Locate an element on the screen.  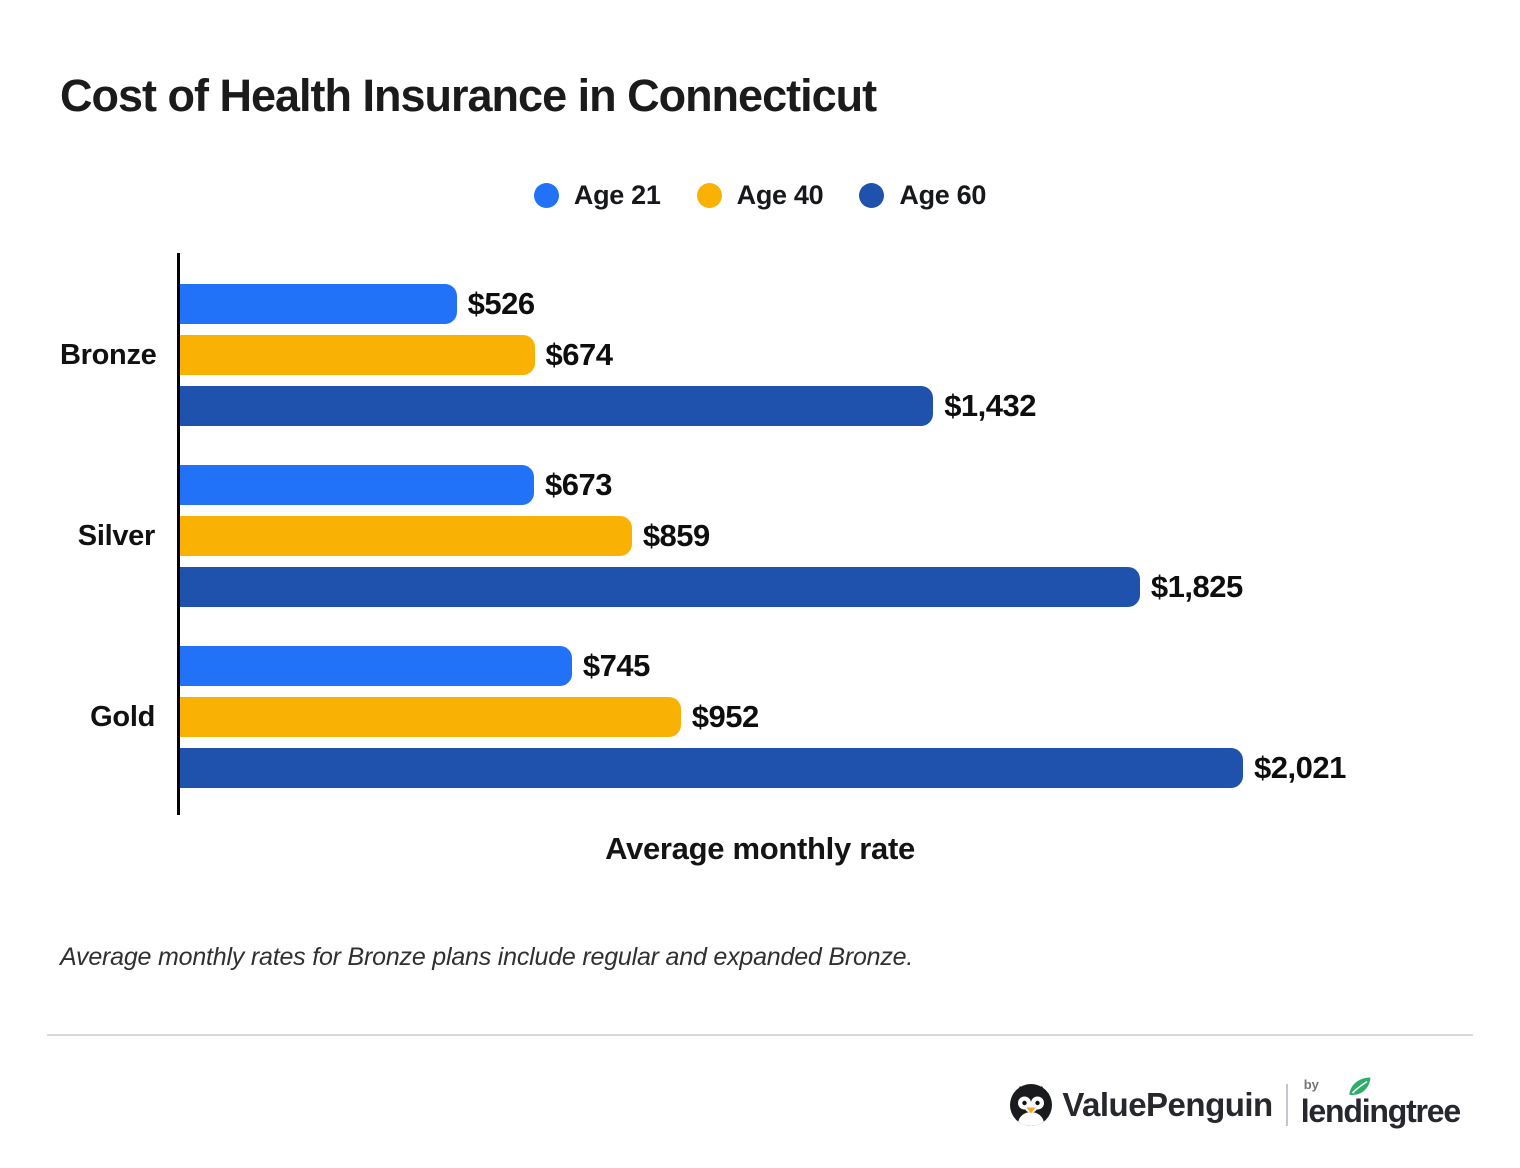
category-group-silver: Silver $673 $859 $1,825 is located at coordinates (760, 536).